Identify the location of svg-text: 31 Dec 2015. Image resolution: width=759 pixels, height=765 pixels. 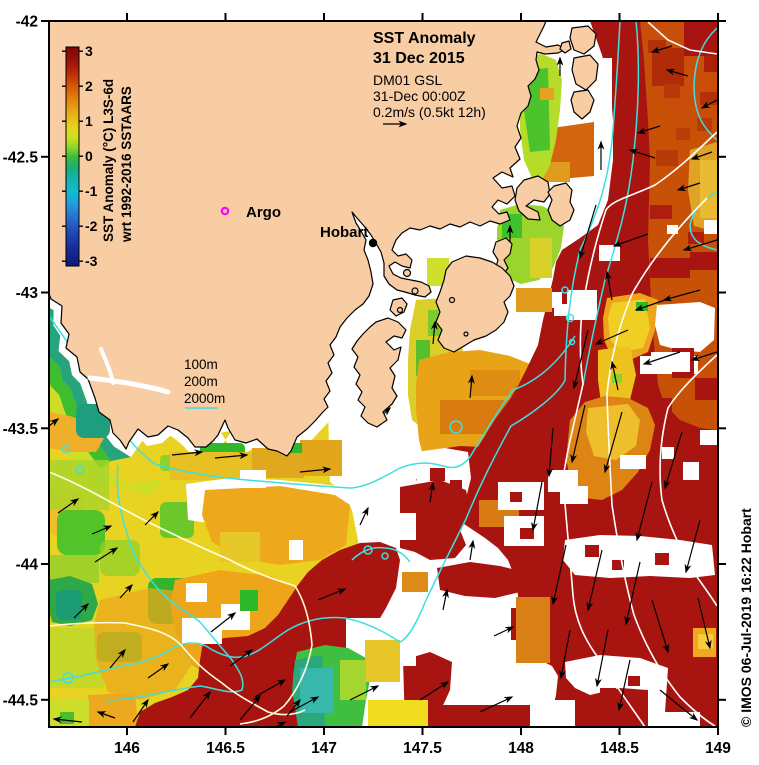
(419, 58).